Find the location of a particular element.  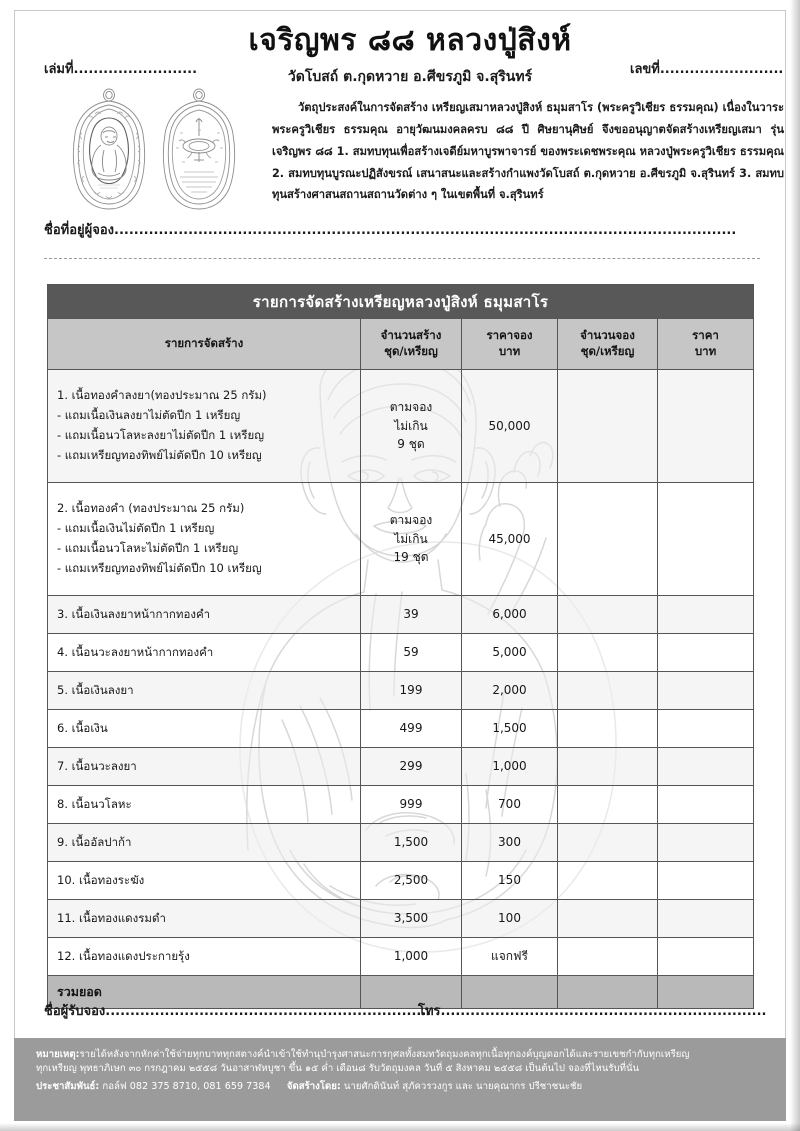

table-row: 11. เนื้อทองแดงรมดำ 3,500 100 is located at coordinates (401, 918).